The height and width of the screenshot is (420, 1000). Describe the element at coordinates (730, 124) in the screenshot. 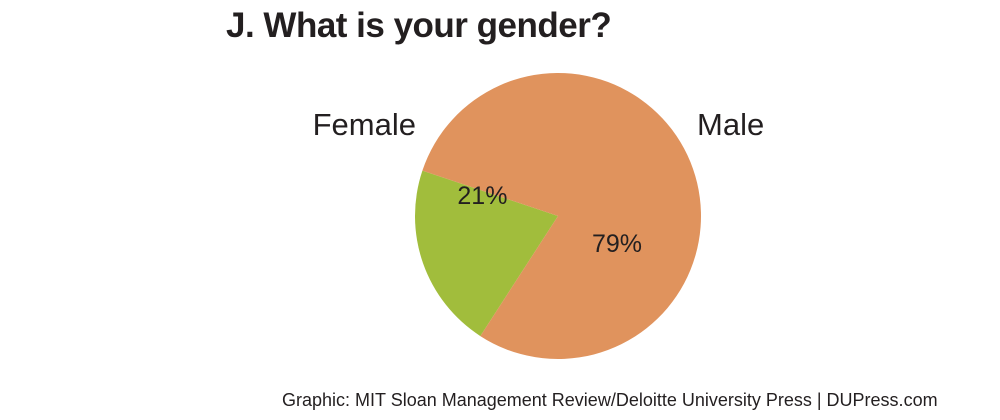

I see `pie-category-label-male: Male` at that location.